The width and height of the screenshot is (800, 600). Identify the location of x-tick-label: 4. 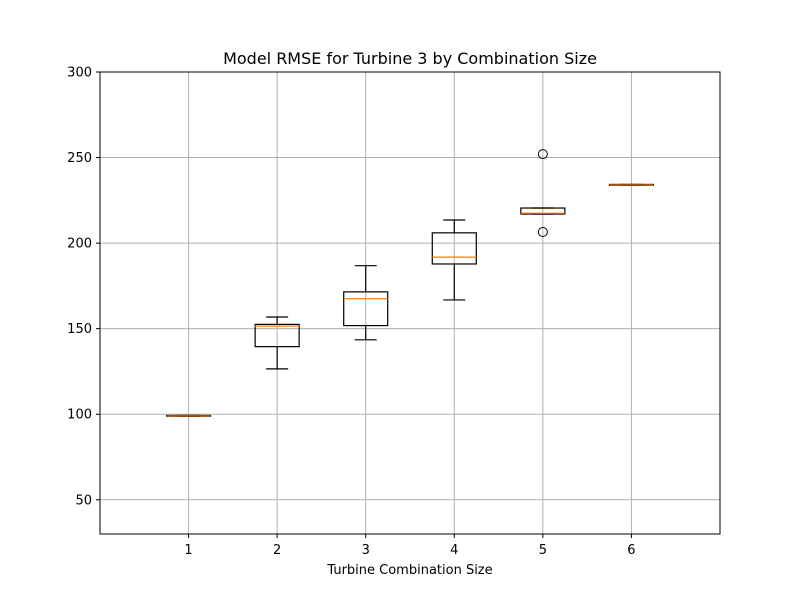
(454, 550).